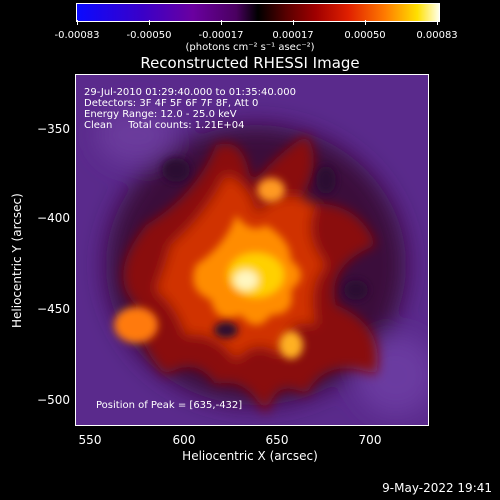 The image size is (500, 500). What do you see at coordinates (250, 47) in the screenshot?
I see `colorbar-units: (photons cm⁻² s⁻¹ asec⁻²)` at bounding box center [250, 47].